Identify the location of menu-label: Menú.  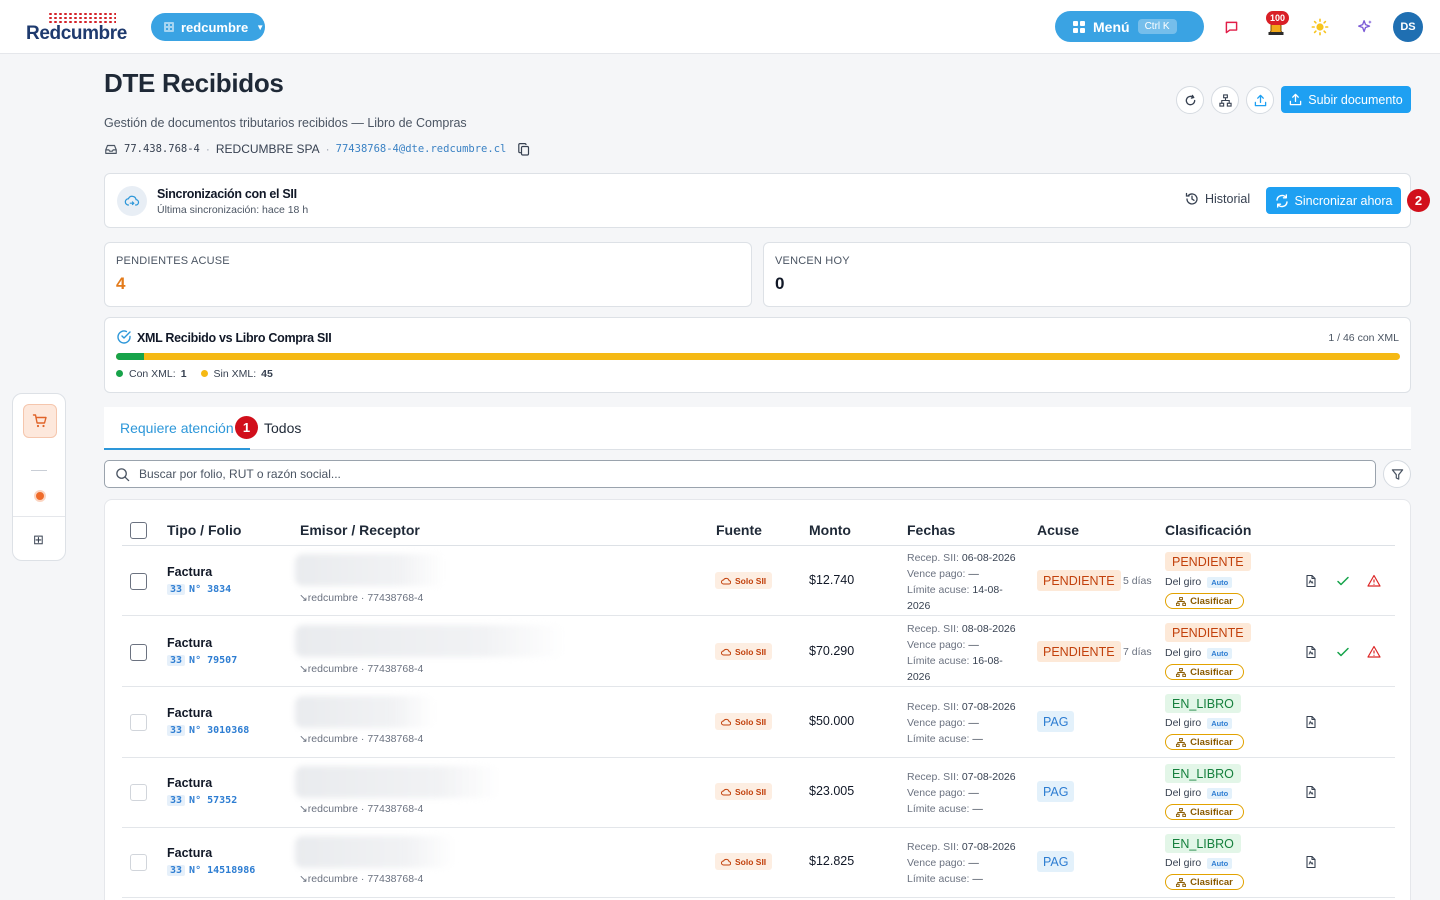
(1111, 26).